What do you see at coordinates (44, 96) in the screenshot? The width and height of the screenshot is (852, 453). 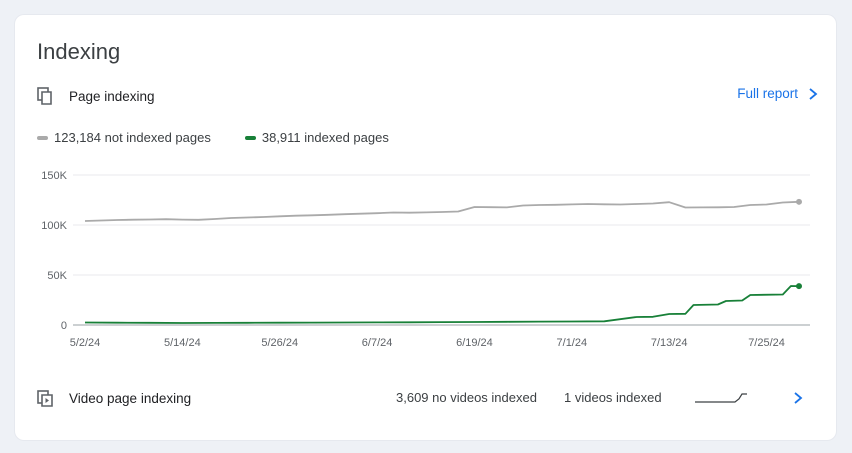 I see `copy-pages-icon` at bounding box center [44, 96].